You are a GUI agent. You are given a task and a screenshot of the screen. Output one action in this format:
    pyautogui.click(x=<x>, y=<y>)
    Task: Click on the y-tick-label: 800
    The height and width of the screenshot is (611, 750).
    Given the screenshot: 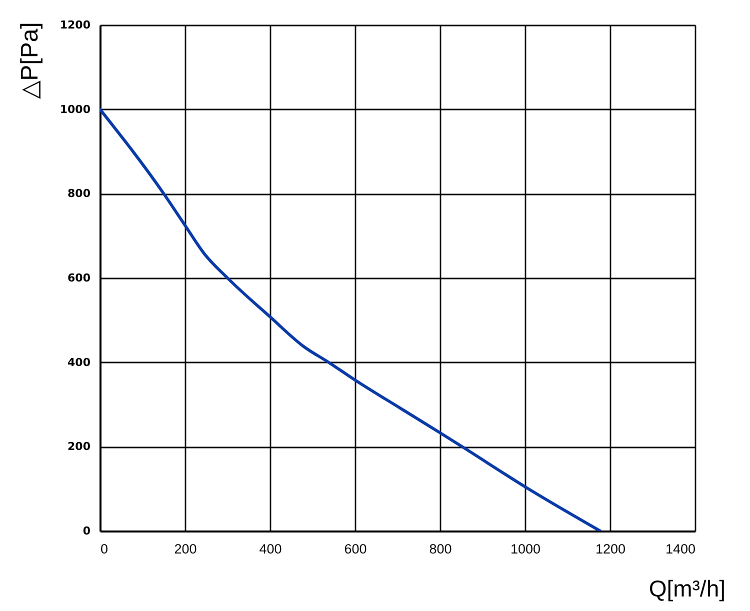 What is the action you would take?
    pyautogui.click(x=79, y=193)
    